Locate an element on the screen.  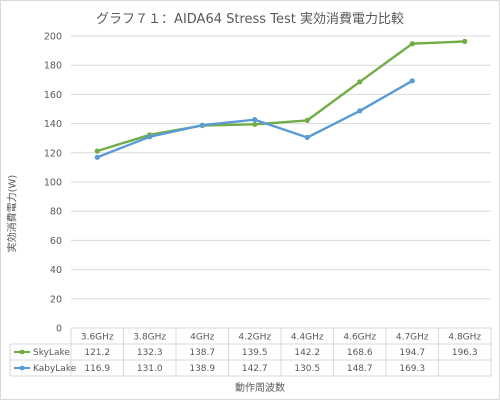
x-tick-label-1: 3.8GHz is located at coordinates (149, 338).